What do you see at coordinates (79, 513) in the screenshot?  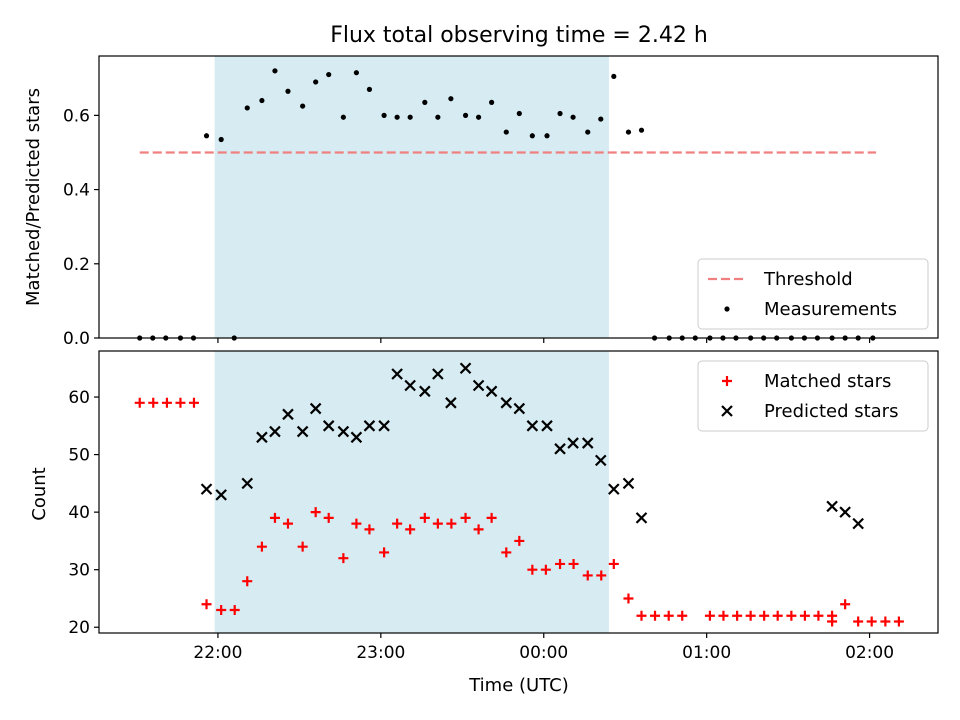 I see `y-tick-label: 40` at bounding box center [79, 513].